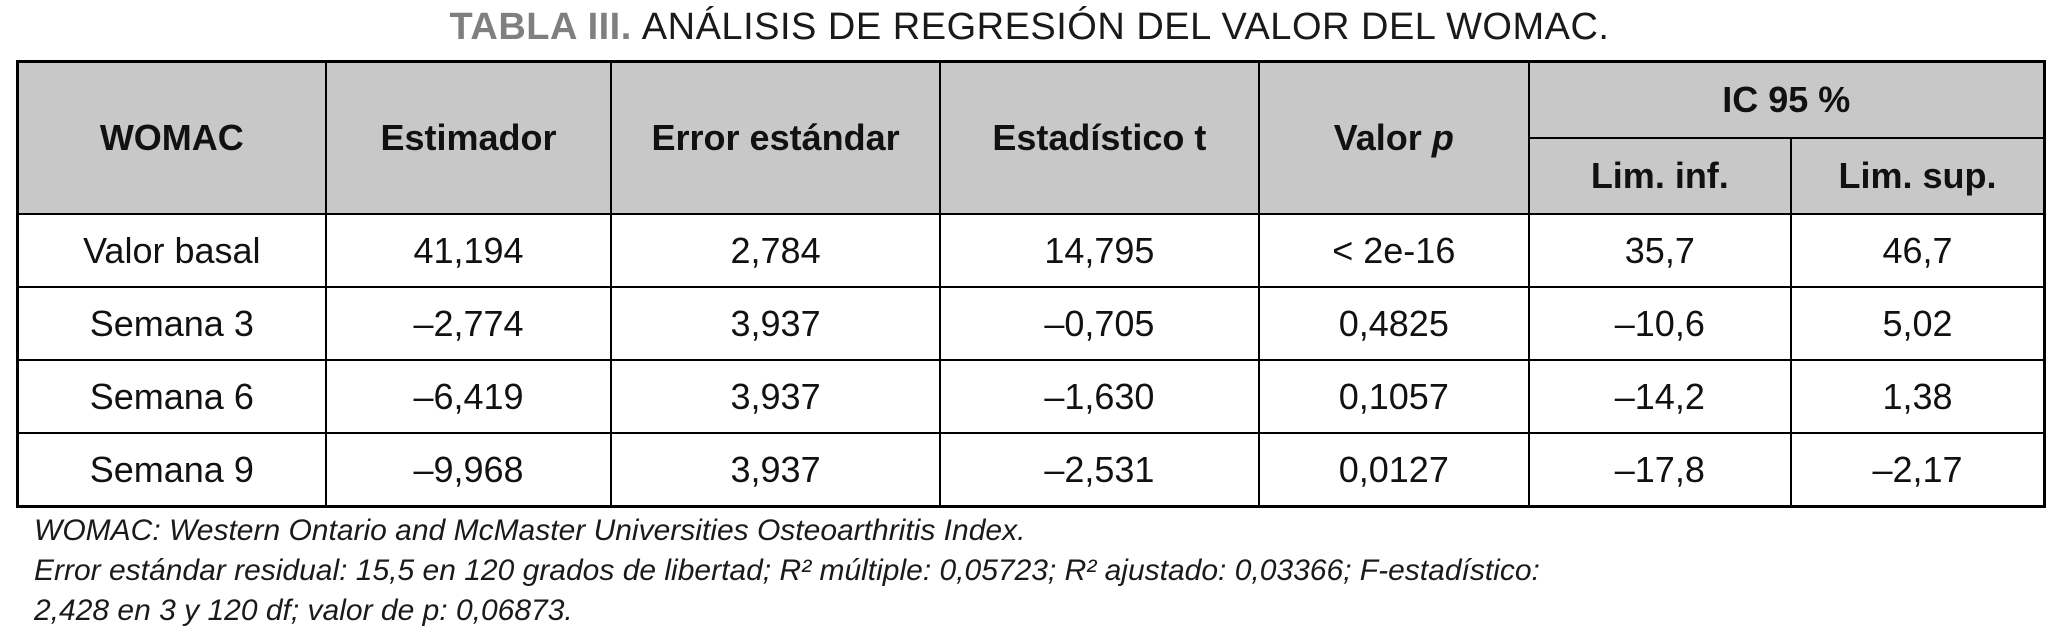 The width and height of the screenshot is (2059, 640). Describe the element at coordinates (1394, 323) in the screenshot. I see `cell-valor-p: 0,4825` at that location.